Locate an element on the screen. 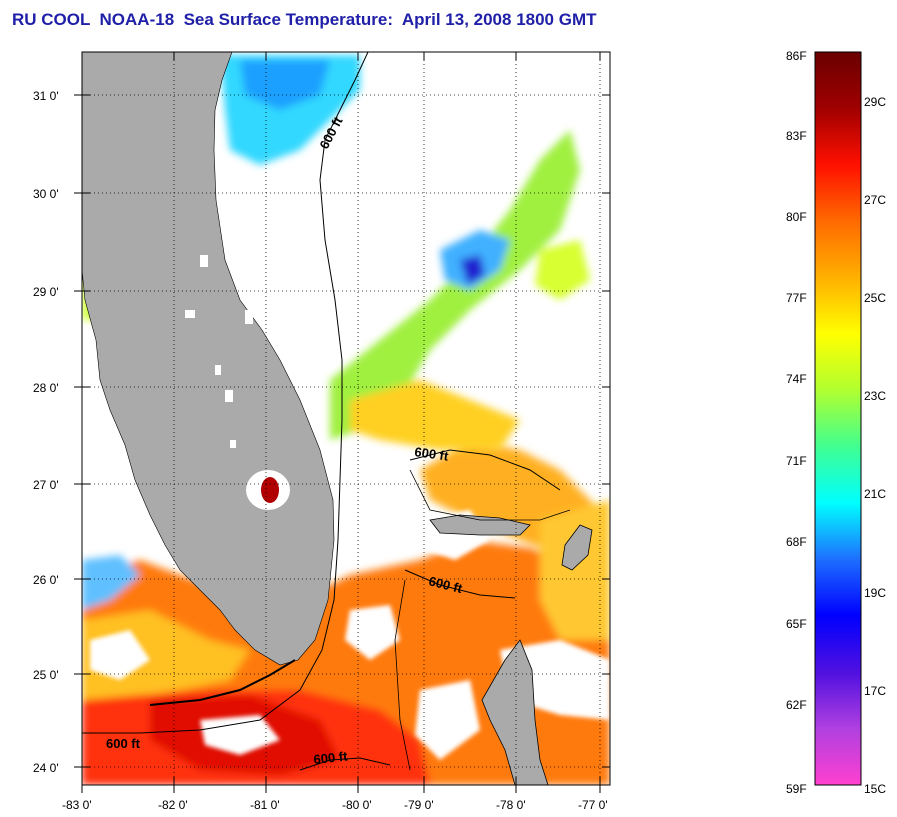  f-label-68: 68F is located at coordinates (796, 542).